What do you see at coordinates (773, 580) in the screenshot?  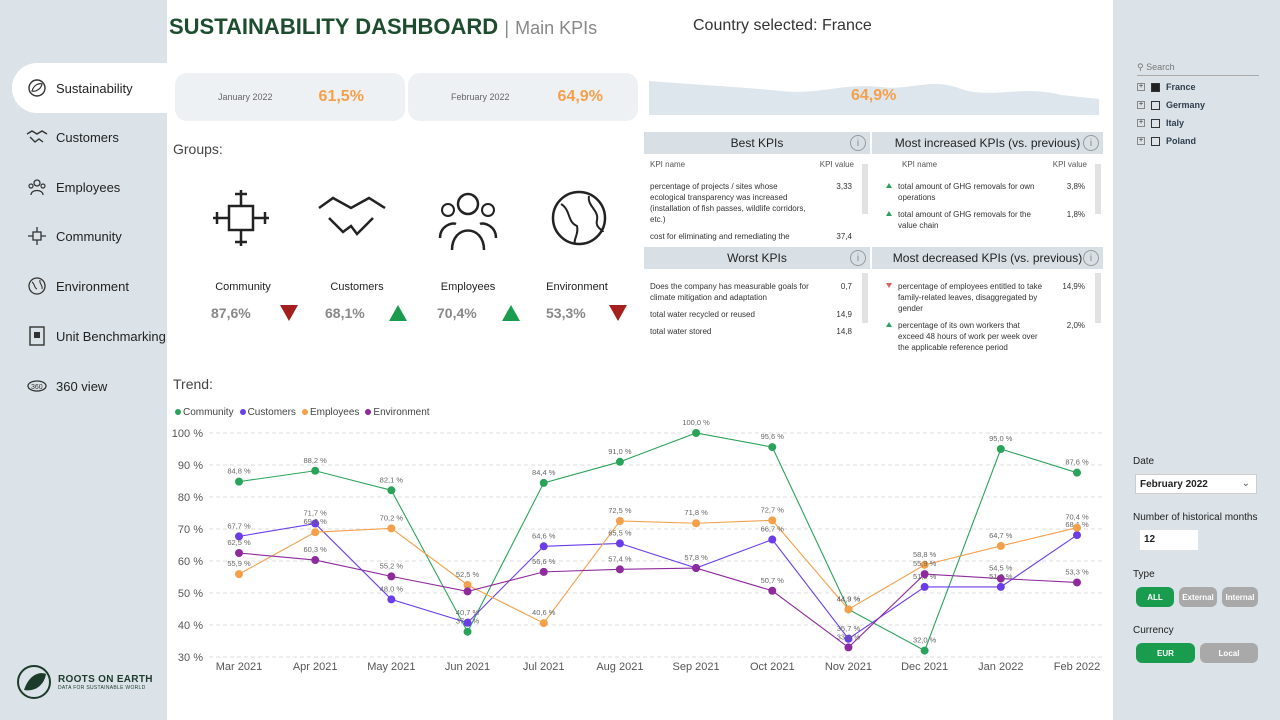 I see `data-label: 50,7 %` at bounding box center [773, 580].